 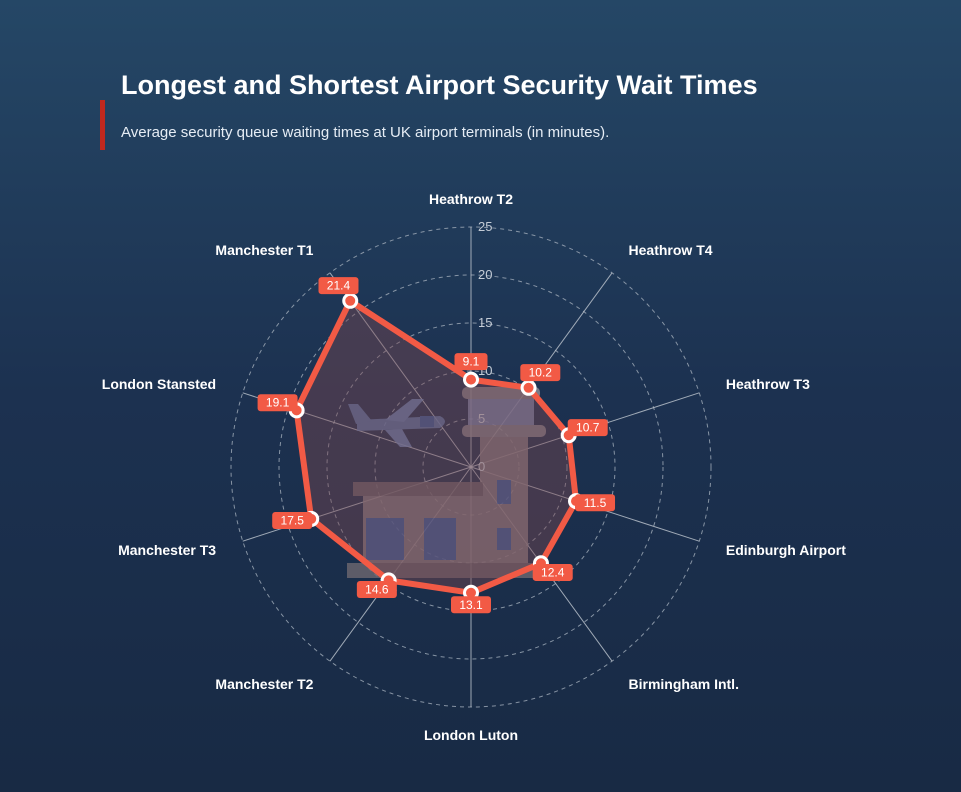 I want to click on value-label-manchester-t3: 17.5, so click(x=292, y=521).